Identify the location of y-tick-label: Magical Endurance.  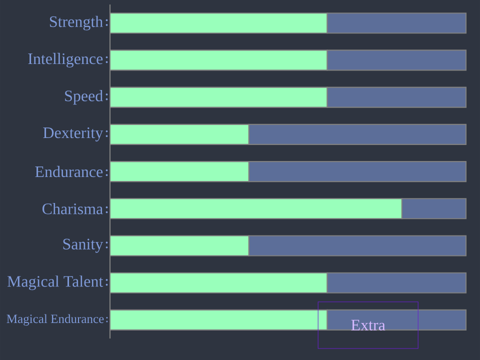
(55, 320).